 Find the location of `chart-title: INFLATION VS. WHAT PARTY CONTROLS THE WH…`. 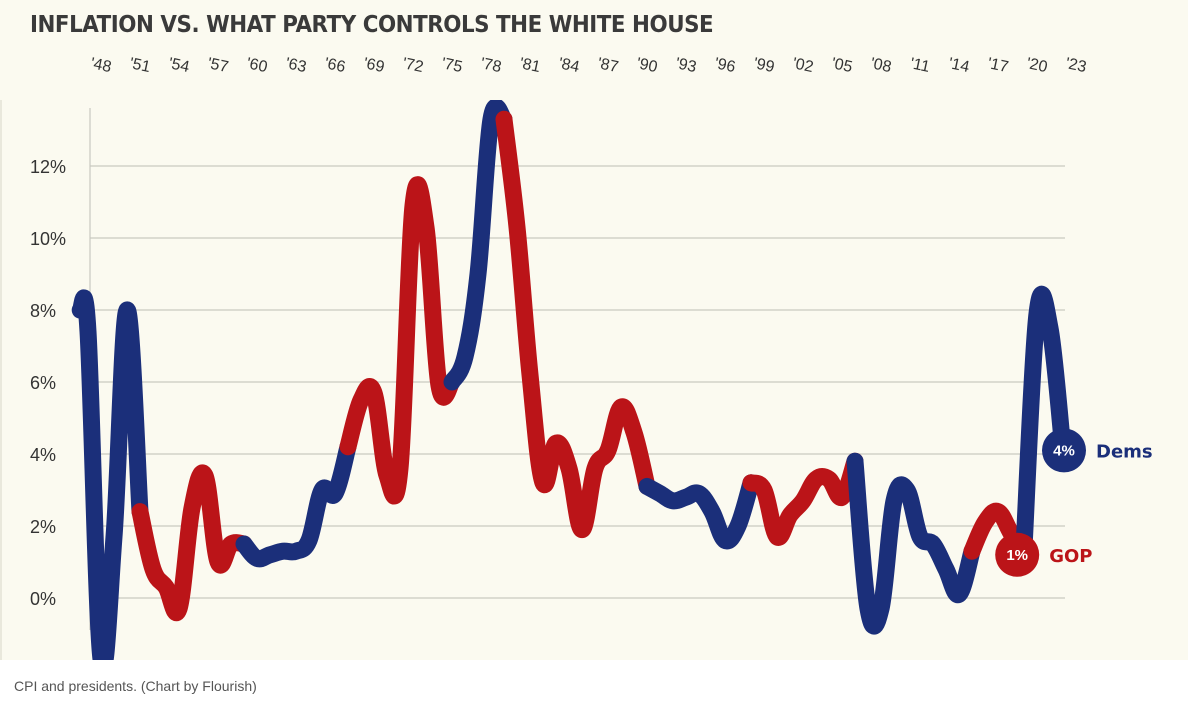

chart-title: INFLATION VS. WHAT PARTY CONTROLS THE WH… is located at coordinates (372, 25).